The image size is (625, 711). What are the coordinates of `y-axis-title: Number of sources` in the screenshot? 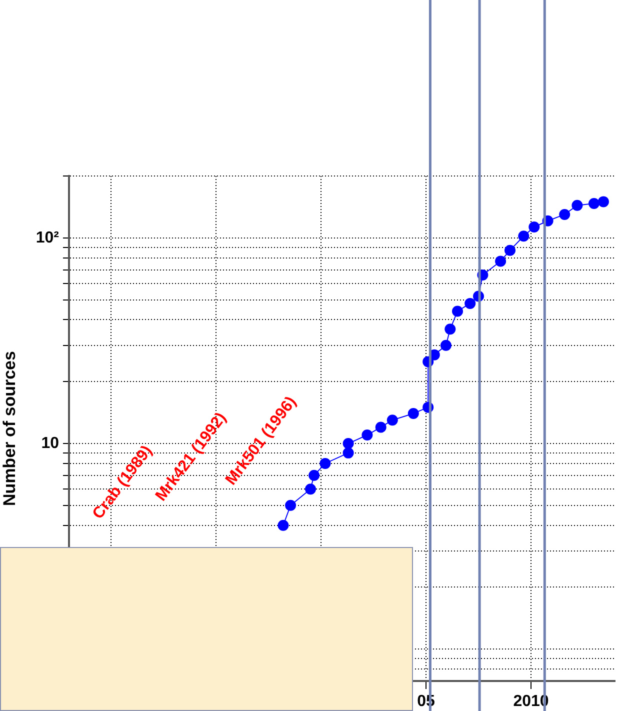 It's located at (9, 428).